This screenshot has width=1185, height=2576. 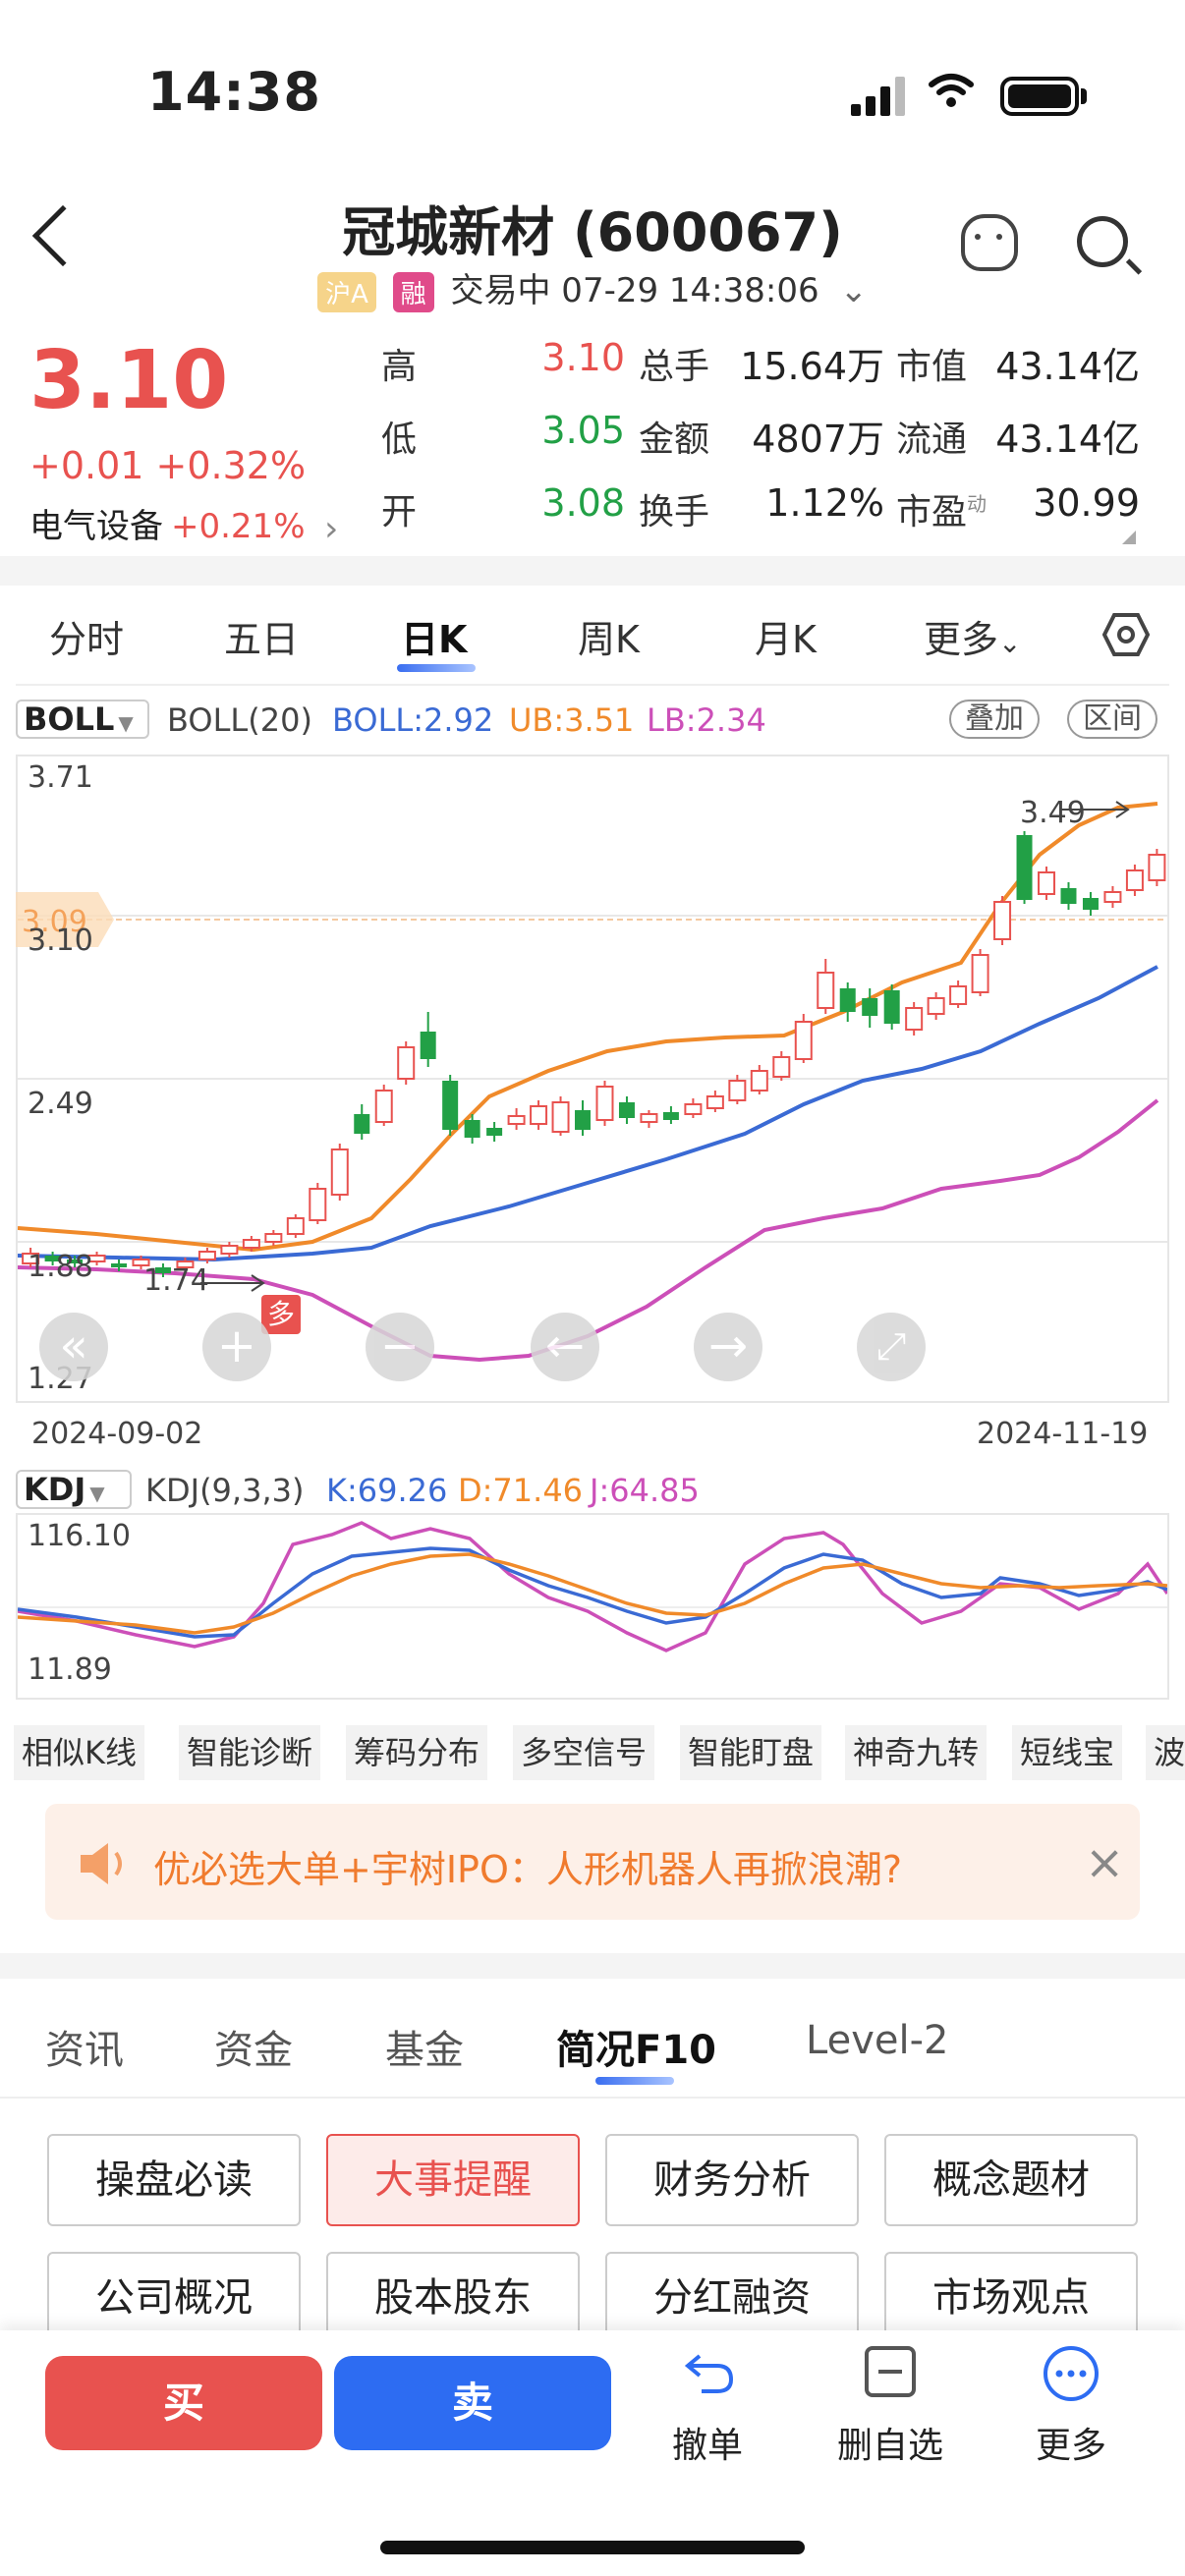 What do you see at coordinates (254, 2050) in the screenshot?
I see `tab-funds: 资金` at bounding box center [254, 2050].